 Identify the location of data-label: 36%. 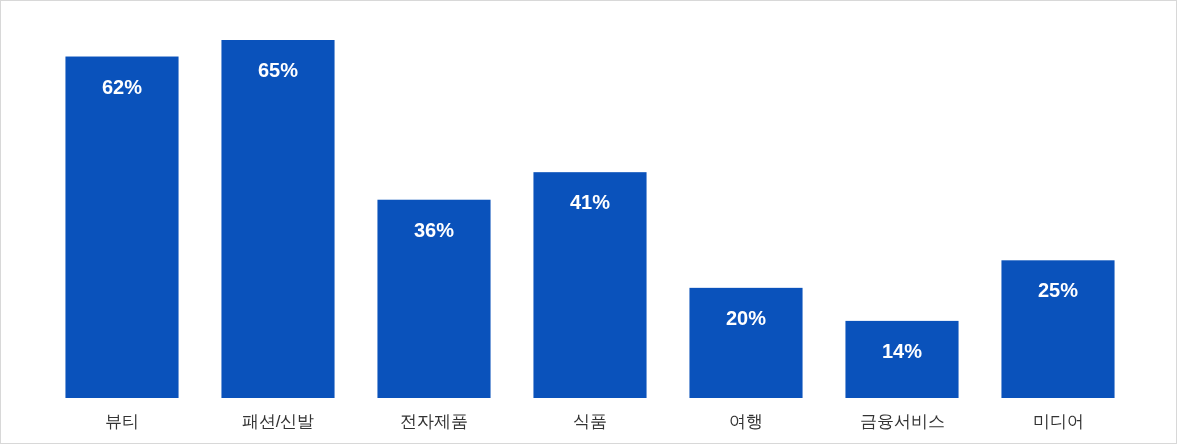
(434, 229).